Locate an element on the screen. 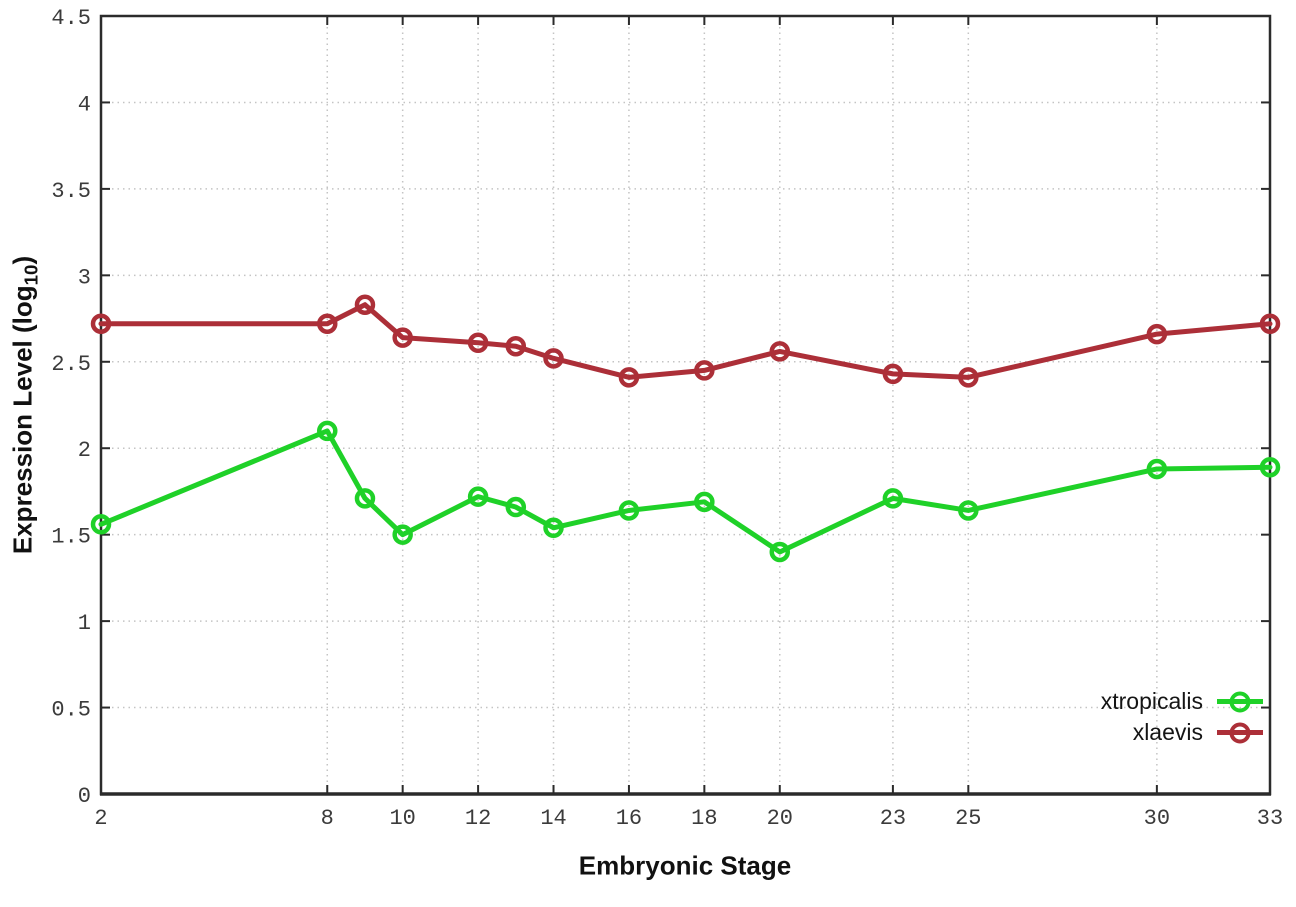 This screenshot has height=907, width=1296. y-tick-label: 0 is located at coordinates (84, 796).